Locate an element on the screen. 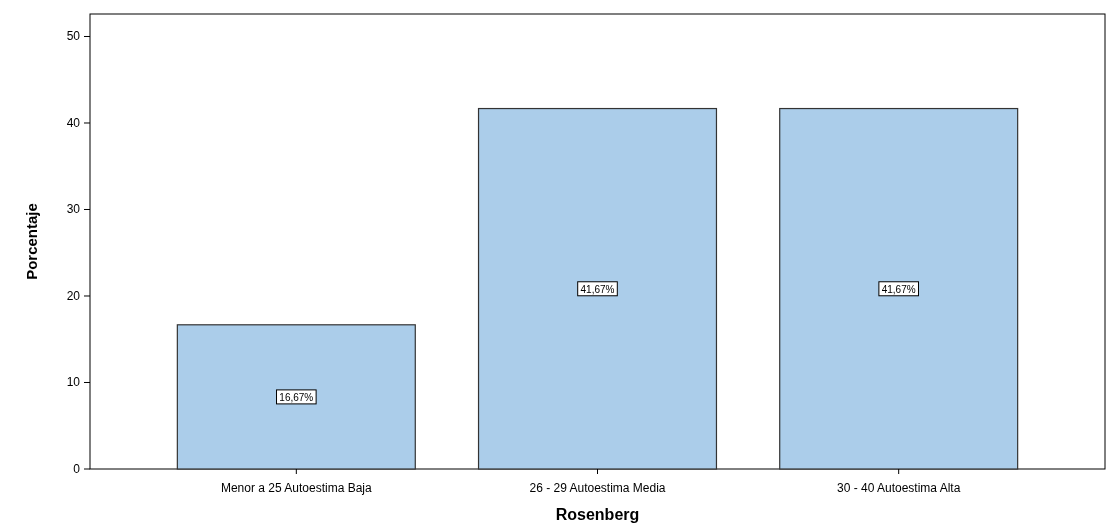 This screenshot has width=1119, height=527. x-tick-label: 30 - 40 Autoestima Alta is located at coordinates (898, 488).